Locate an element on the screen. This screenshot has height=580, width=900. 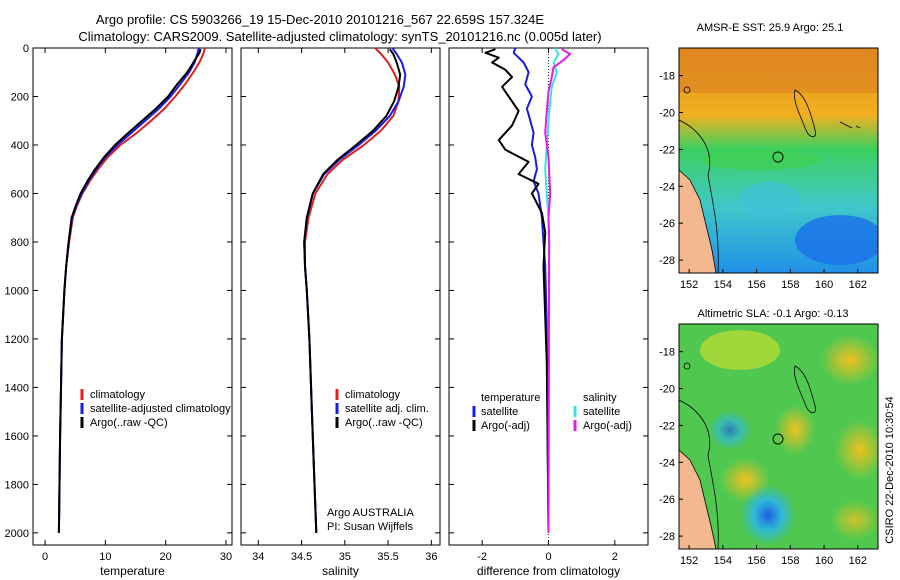
sst-warm-band is located at coordinates (778, 70).